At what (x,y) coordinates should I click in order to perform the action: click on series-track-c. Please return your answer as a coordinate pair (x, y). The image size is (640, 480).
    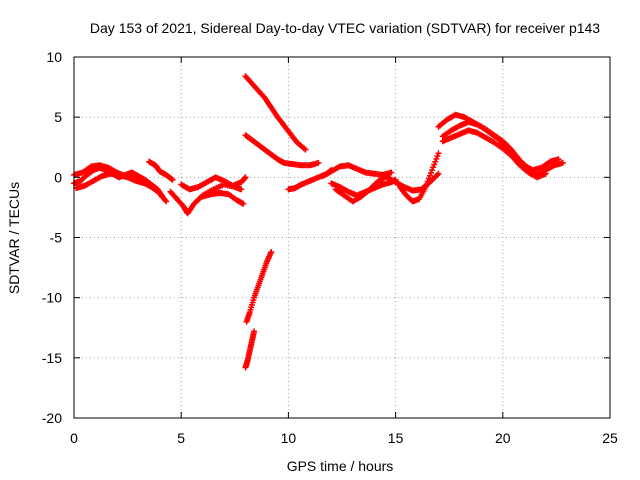
    Looking at the image, I should click on (110, 181).